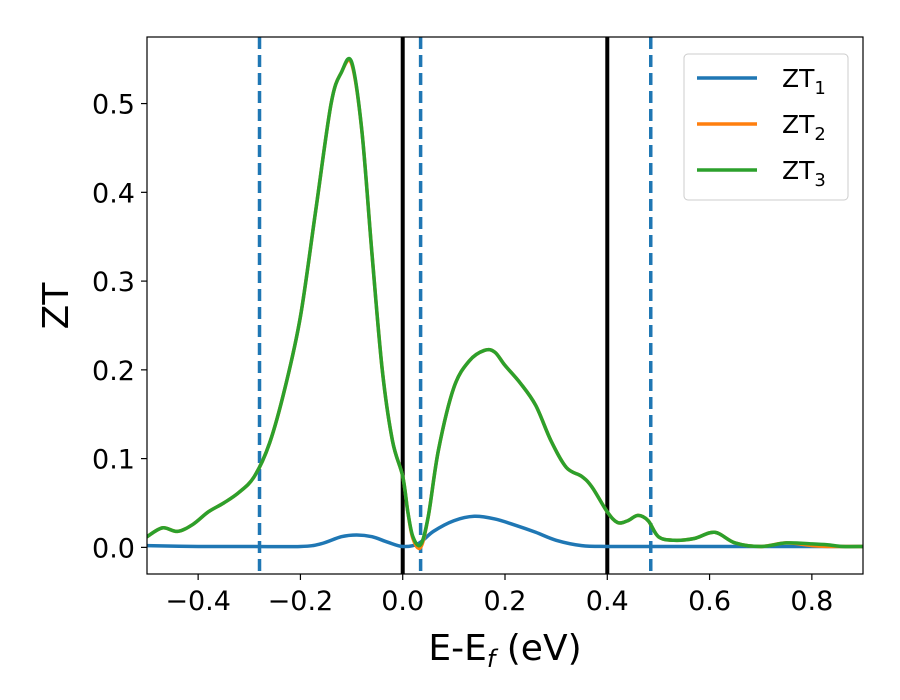 Image resolution: width=900 pixels, height=700 pixels. I want to click on x-axis-label-unit: (eV), so click(538, 648).